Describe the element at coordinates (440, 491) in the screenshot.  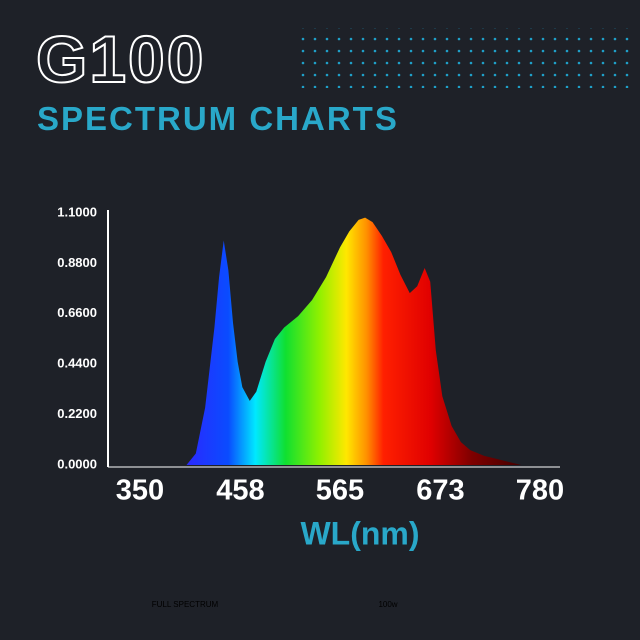
I see `x-tick-label: 673` at that location.